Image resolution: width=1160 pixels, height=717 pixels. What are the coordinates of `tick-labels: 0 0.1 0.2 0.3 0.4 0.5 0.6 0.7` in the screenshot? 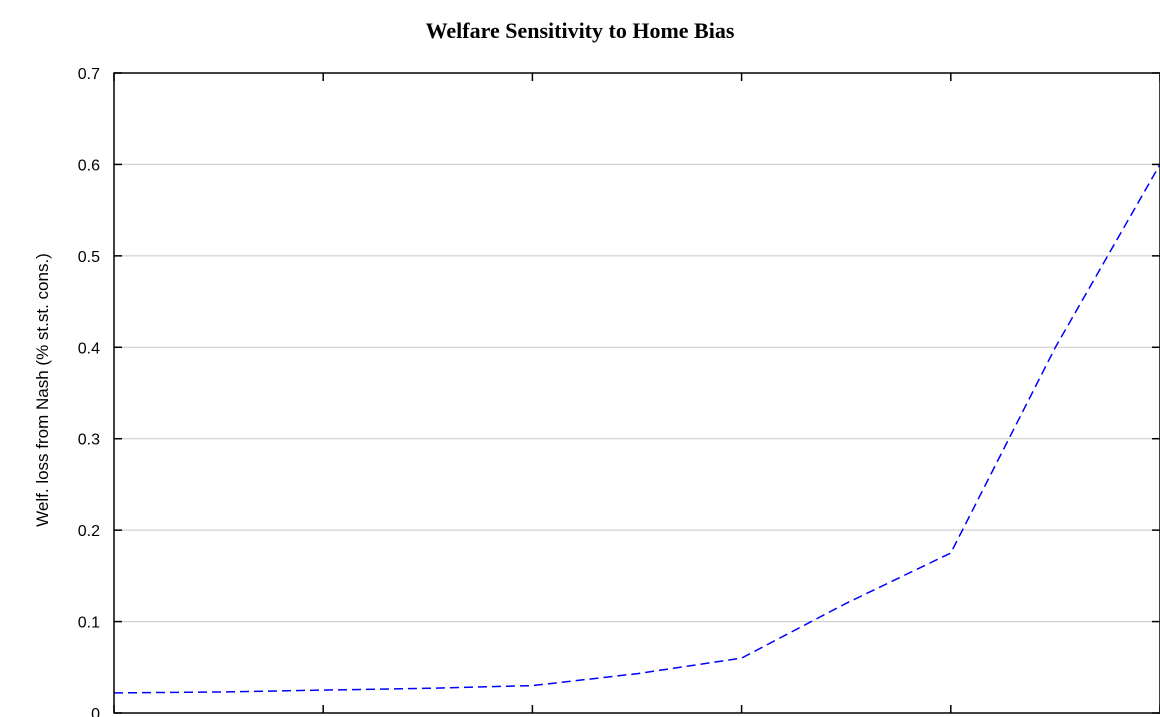 It's located at (89, 391).